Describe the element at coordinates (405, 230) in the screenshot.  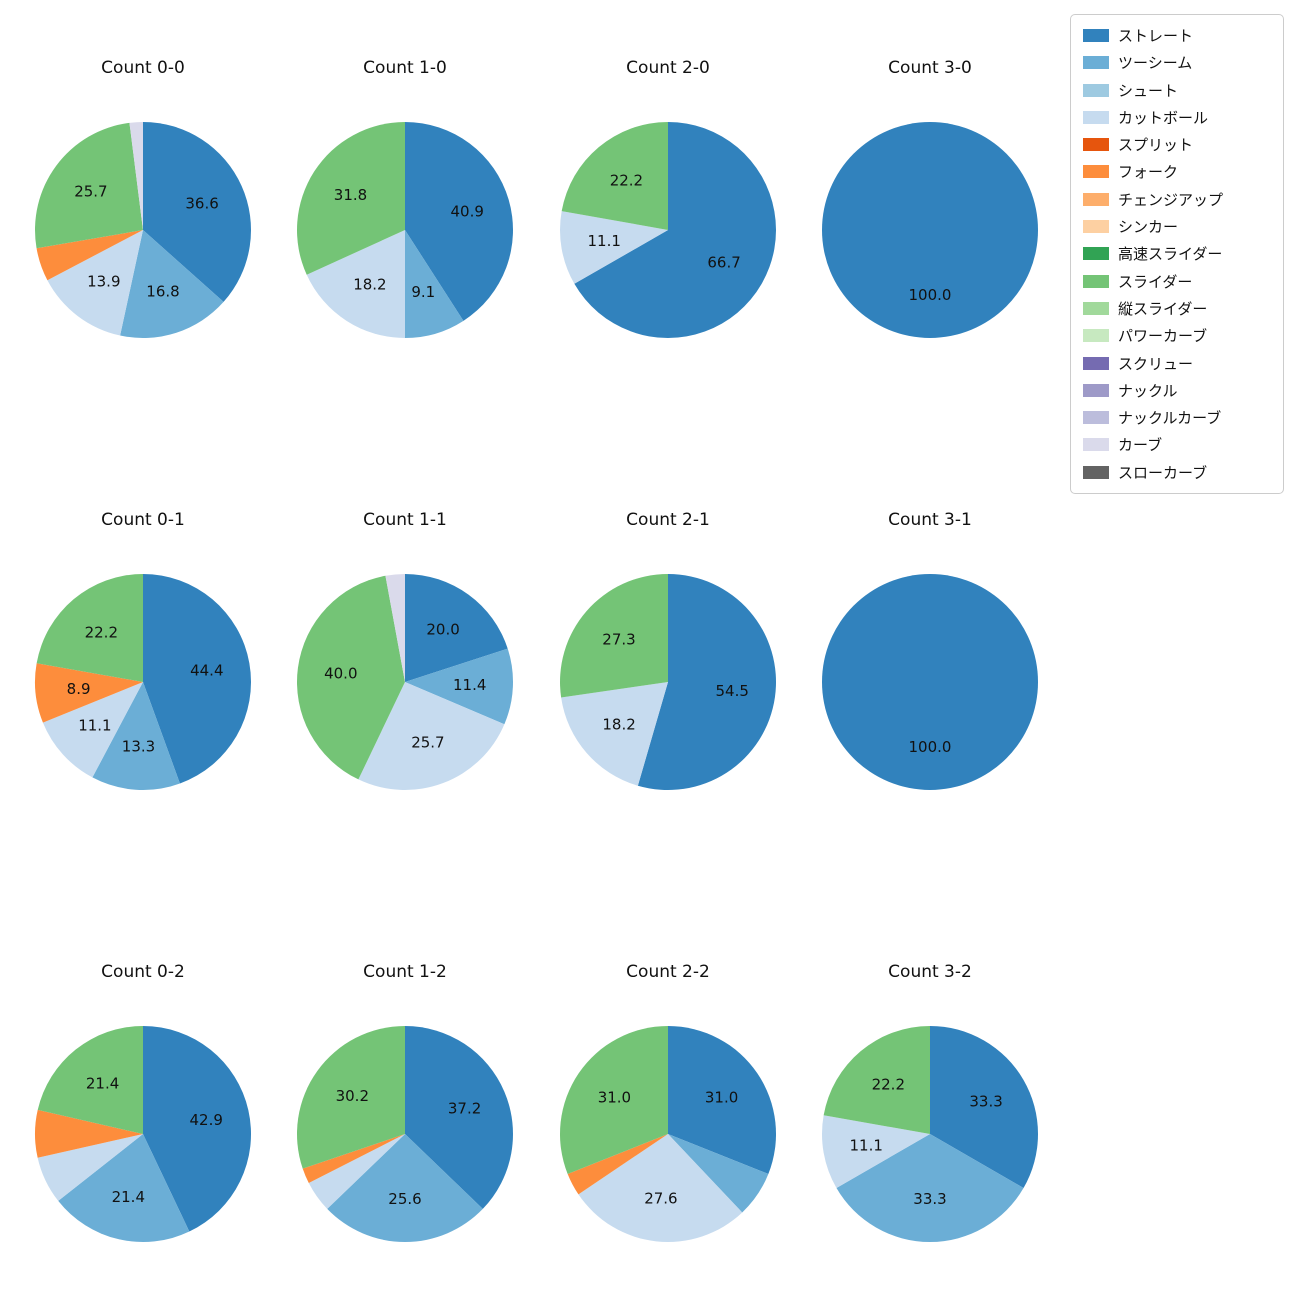
I see `pie: 40.9 9.1 18.2 31.8` at that location.